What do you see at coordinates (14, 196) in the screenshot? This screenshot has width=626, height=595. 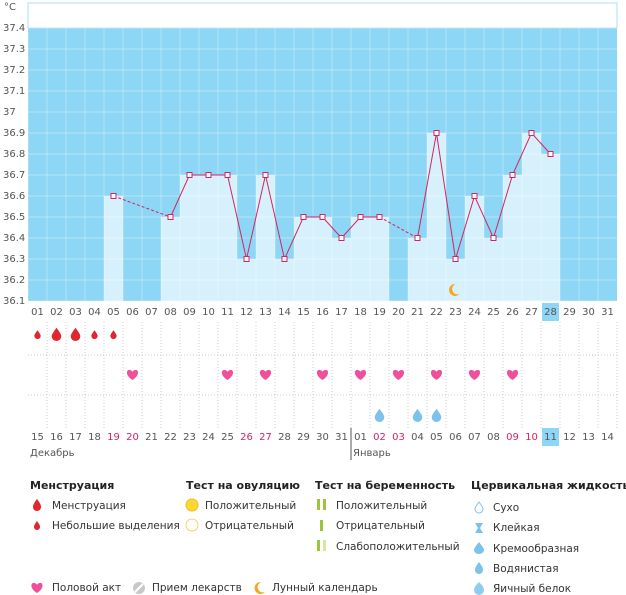 I see `y-tick-label: 36.6` at bounding box center [14, 196].